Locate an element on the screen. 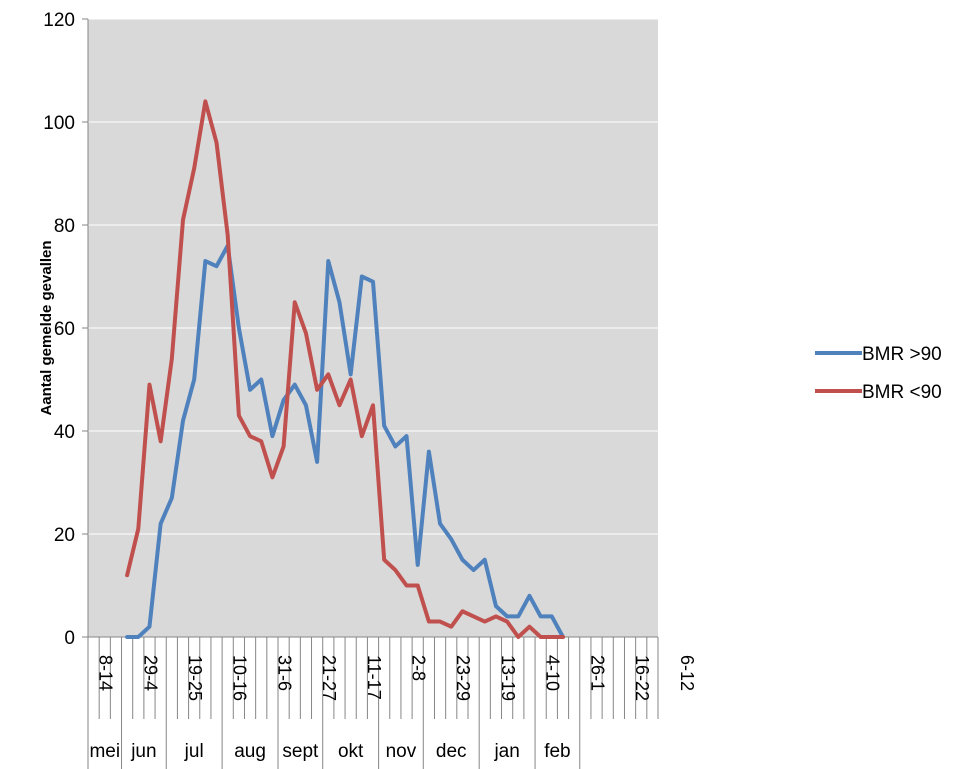 The width and height of the screenshot is (976, 769). x-tick-label: 11-17 is located at coordinates (374, 677).